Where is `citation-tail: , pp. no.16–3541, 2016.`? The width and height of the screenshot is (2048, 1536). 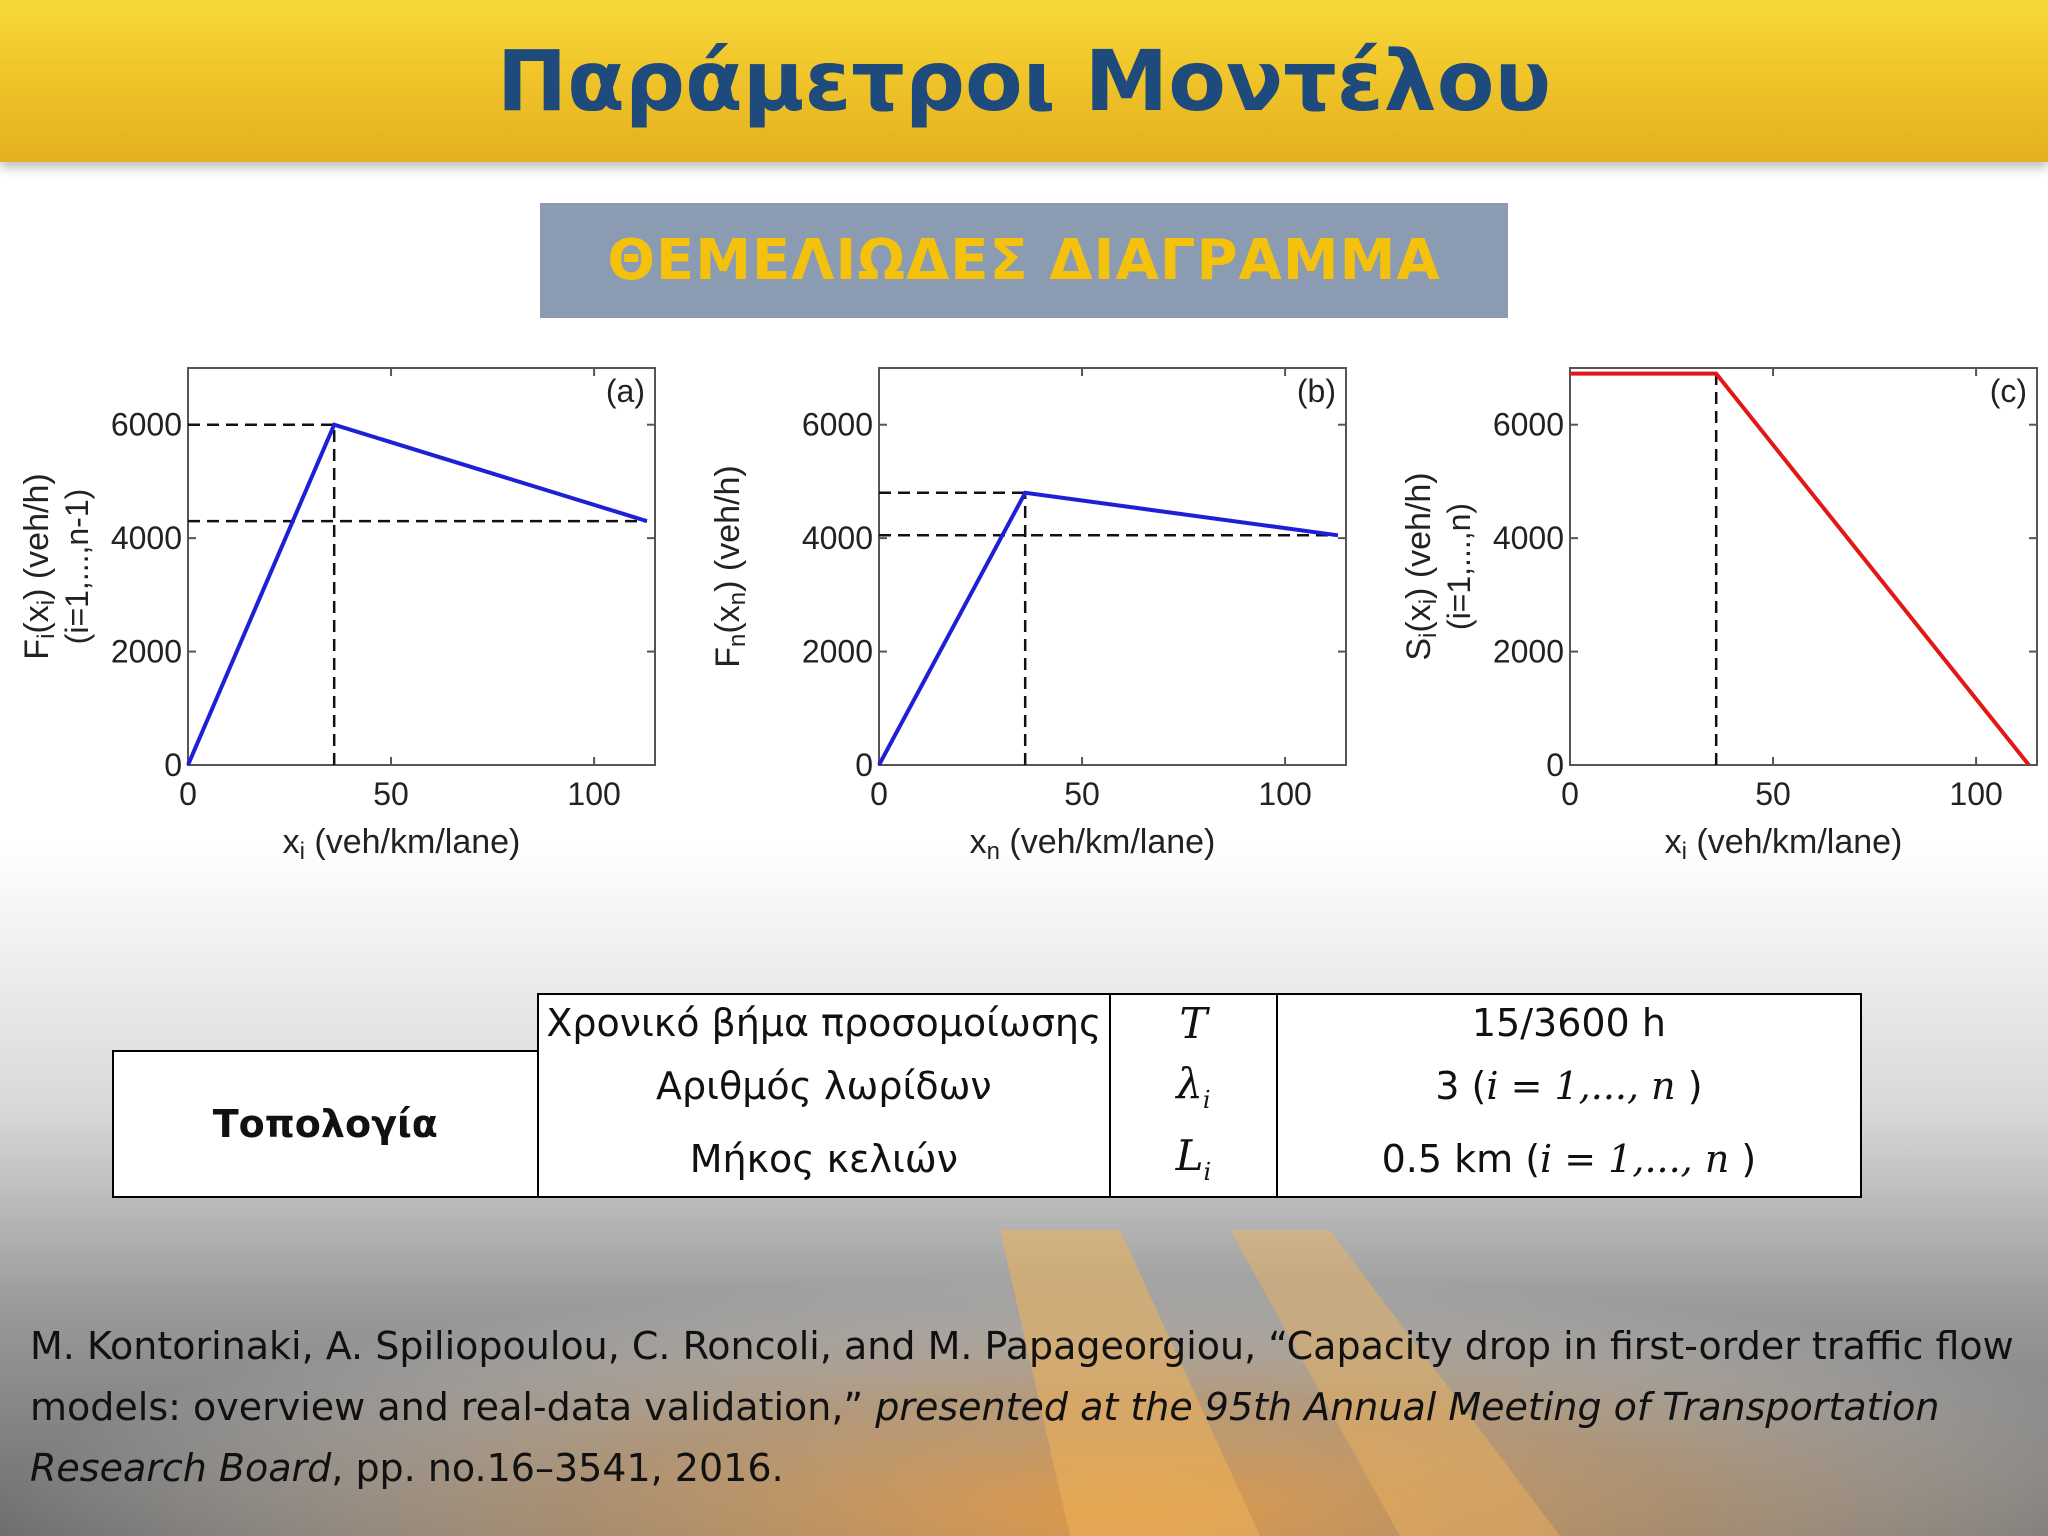 citation-tail: , pp. no.16–3541, 2016. is located at coordinates (557, 1468).